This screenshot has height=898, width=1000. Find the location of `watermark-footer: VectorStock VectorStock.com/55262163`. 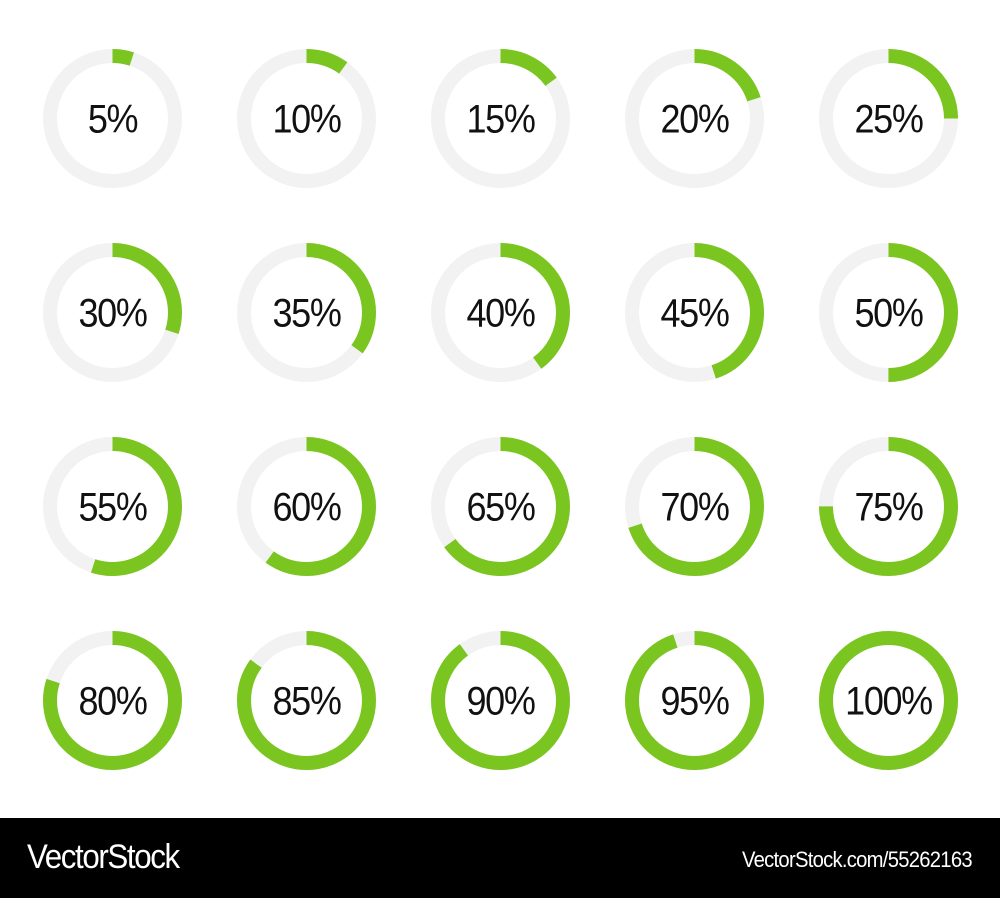

watermark-footer: VectorStock VectorStock.com/55262163 is located at coordinates (500, 858).